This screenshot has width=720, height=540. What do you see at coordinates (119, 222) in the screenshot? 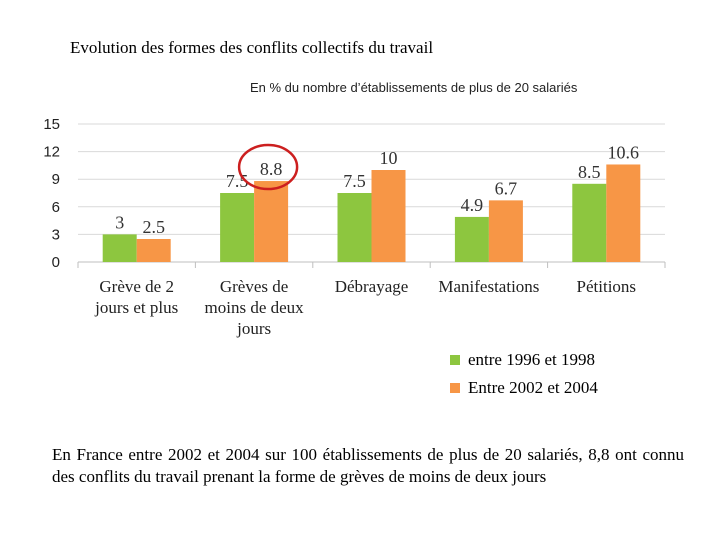
I see `data-label: 3` at bounding box center [119, 222].